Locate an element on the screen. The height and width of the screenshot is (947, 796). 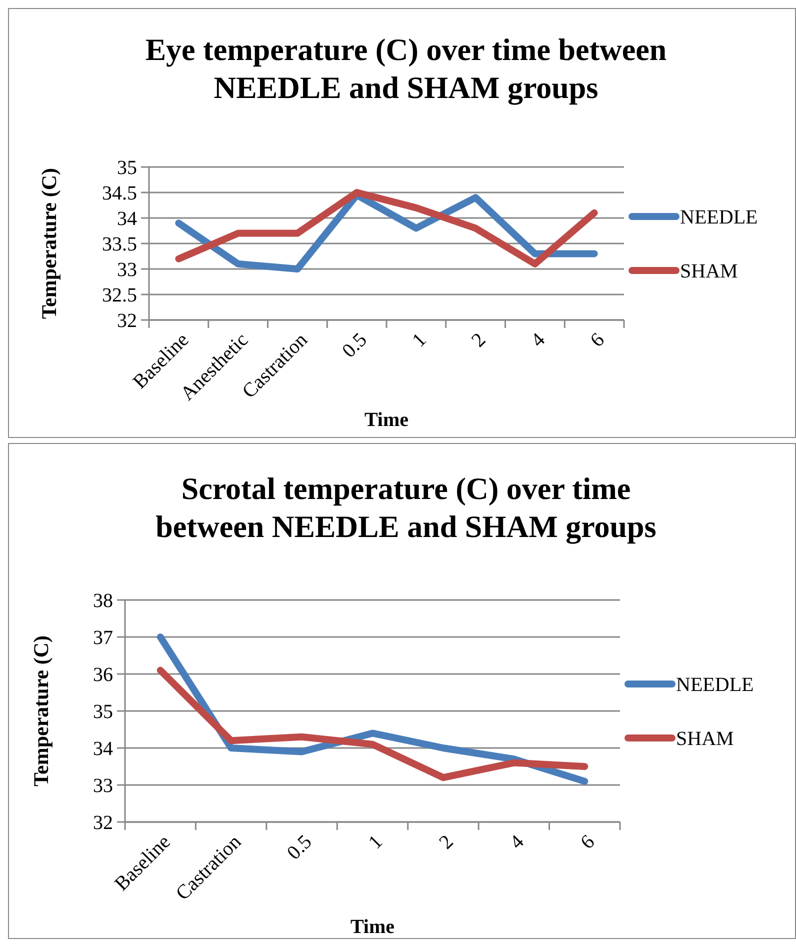
y-tick-label: 33.5 is located at coordinates (119, 245).